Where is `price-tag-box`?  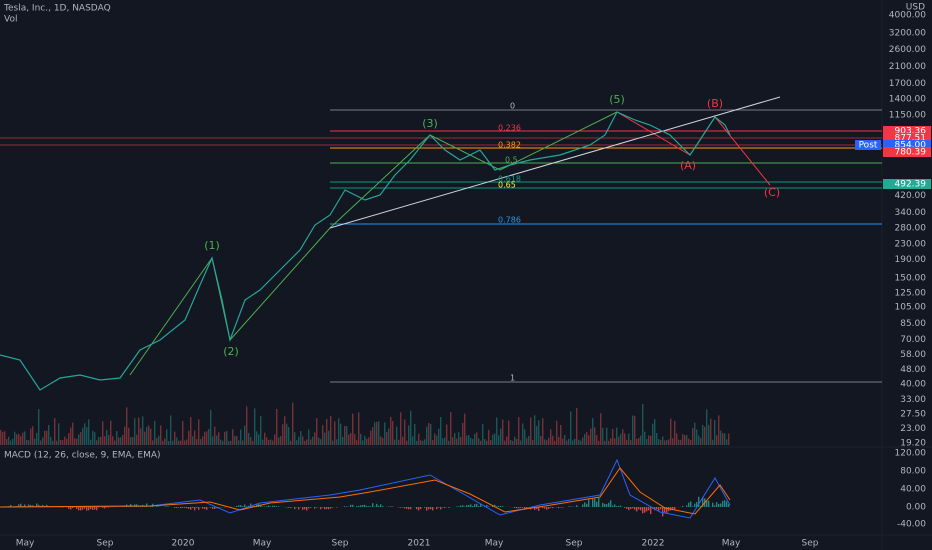 price-tag-box is located at coordinates (907, 145).